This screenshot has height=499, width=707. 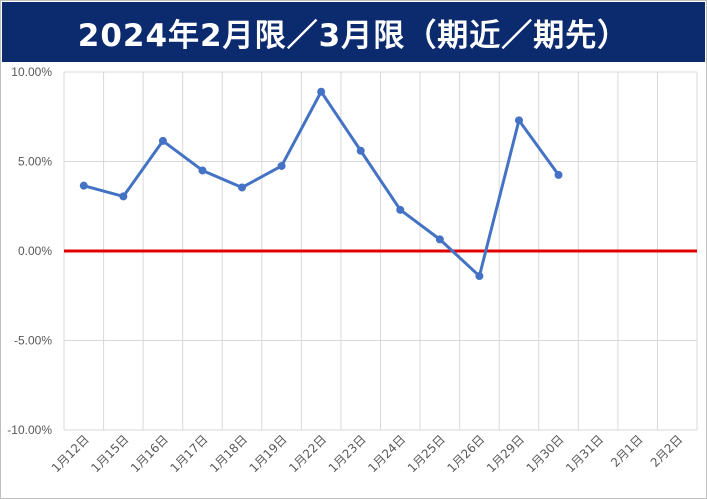 What do you see at coordinates (426, 453) in the screenshot?
I see `x-tick-label: 1月25日` at bounding box center [426, 453].